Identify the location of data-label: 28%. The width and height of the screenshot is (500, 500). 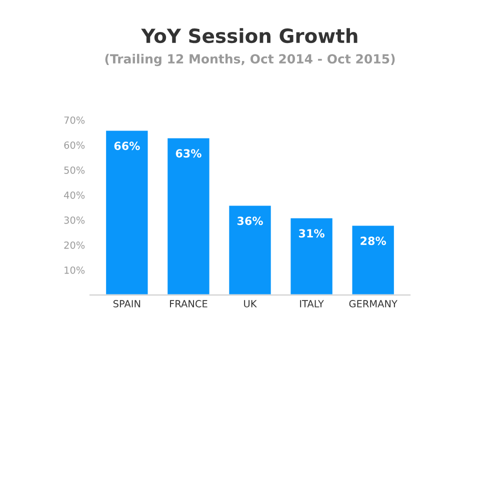
(373, 241).